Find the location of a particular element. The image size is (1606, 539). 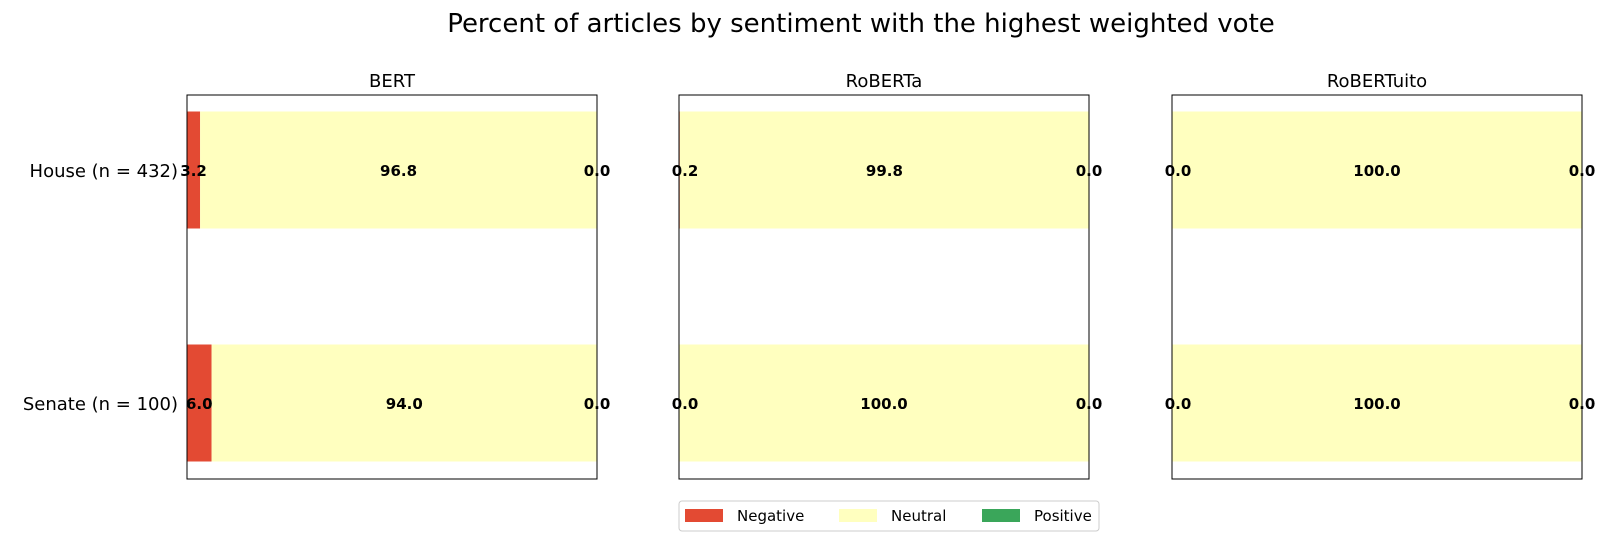

value-label-robertuito-senate-n-100-negative: 0.0 is located at coordinates (1178, 404).